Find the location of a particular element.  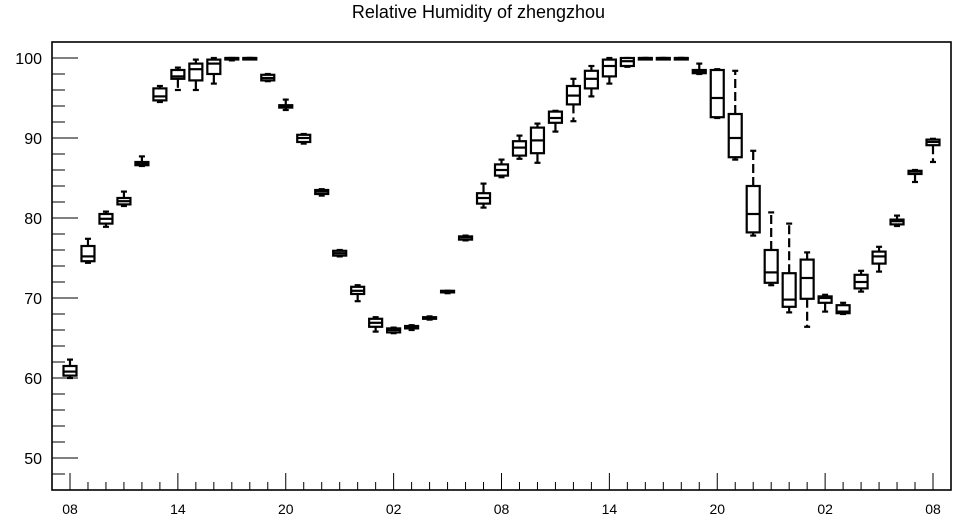

y-tick-label: 100 is located at coordinates (28, 59).